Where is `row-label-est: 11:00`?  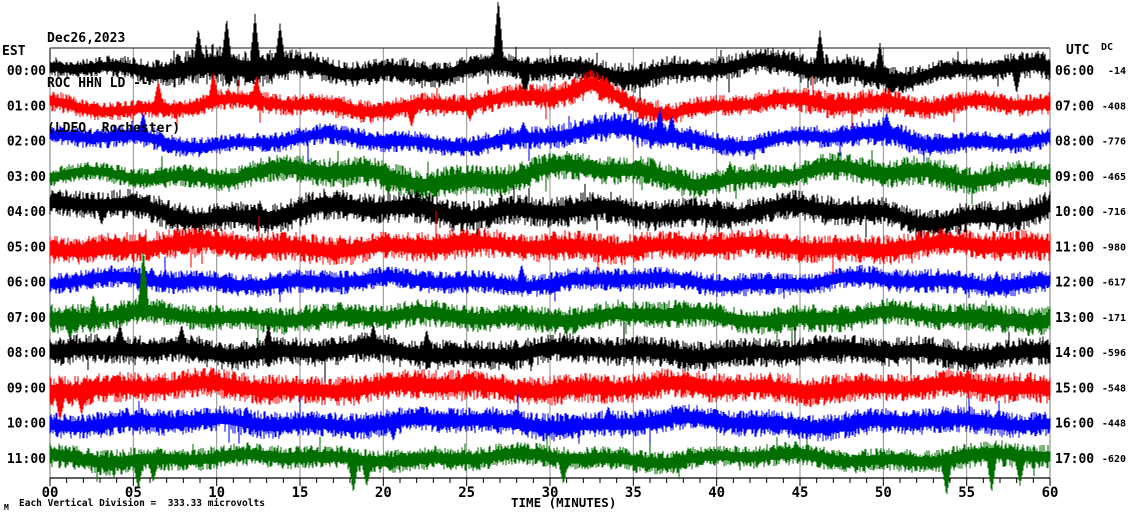 row-label-est: 11:00 is located at coordinates (26, 459).